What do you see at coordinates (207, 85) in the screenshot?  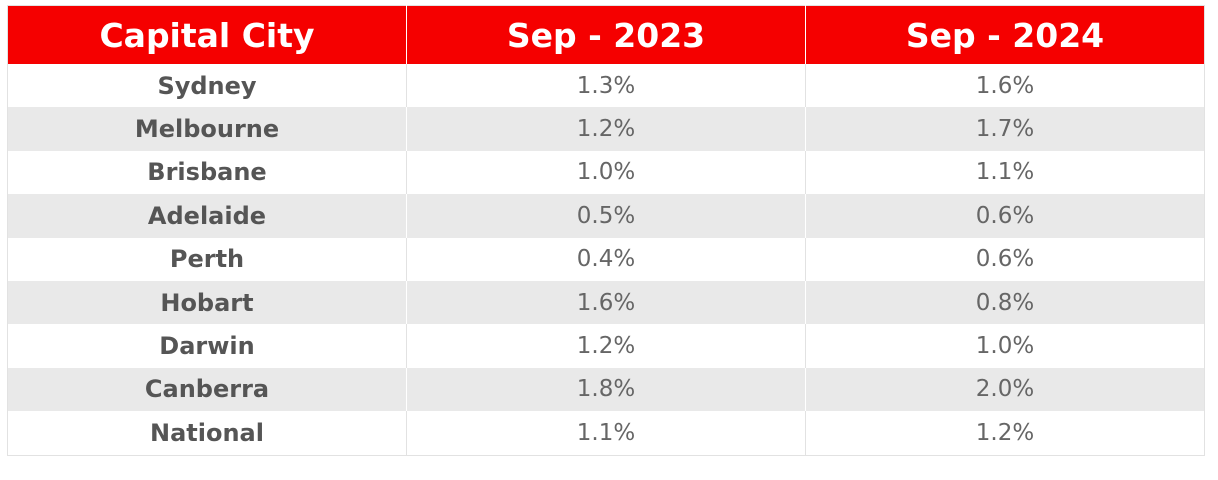 I see `city-cell: Sydney` at bounding box center [207, 85].